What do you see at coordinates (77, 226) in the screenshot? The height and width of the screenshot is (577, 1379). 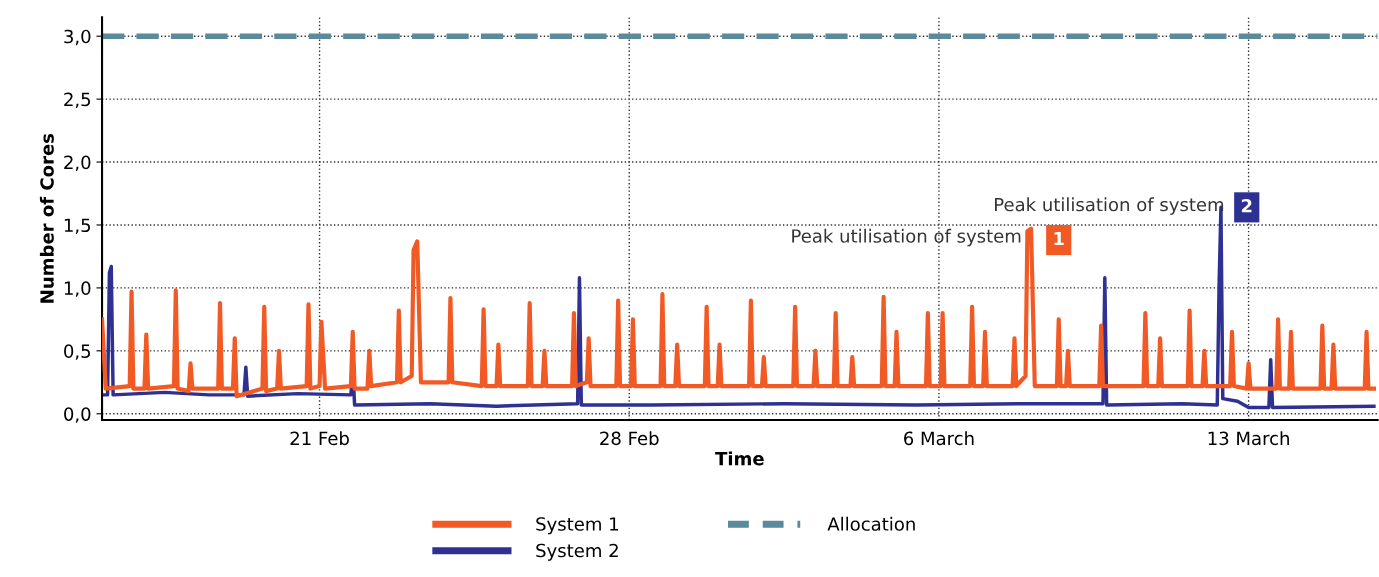 I see `y-tick-label: 1,5` at bounding box center [77, 226].